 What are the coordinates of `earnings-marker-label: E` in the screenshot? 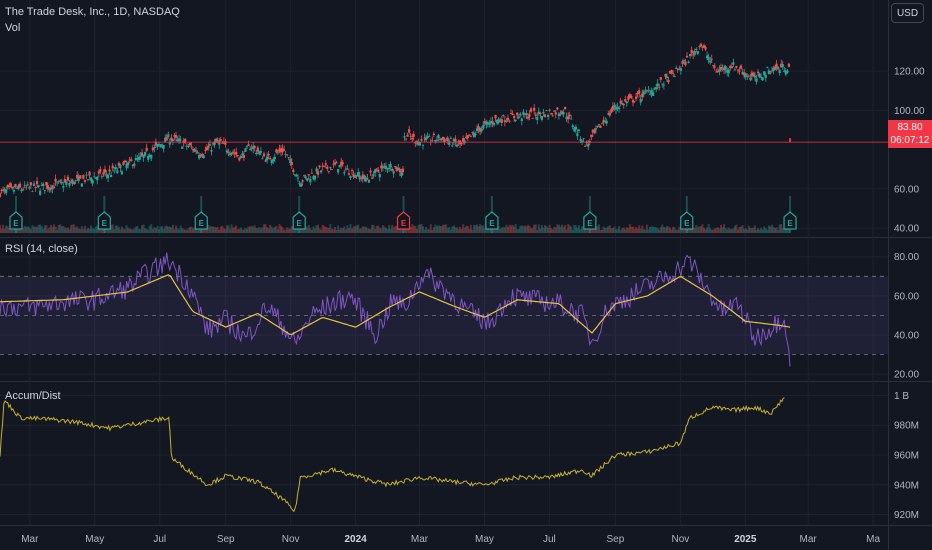 It's located at (492, 223).